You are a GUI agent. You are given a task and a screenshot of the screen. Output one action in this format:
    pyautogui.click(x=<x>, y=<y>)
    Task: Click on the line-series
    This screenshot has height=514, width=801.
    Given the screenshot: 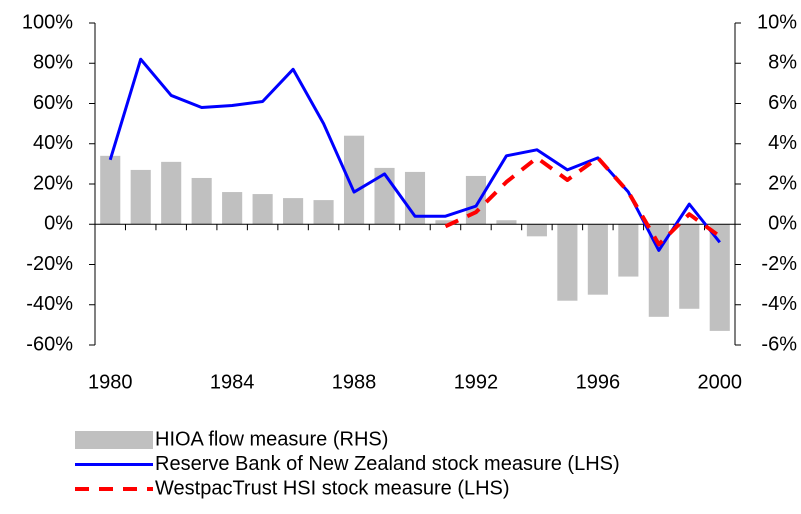 What is the action you would take?
    pyautogui.click(x=582, y=201)
    